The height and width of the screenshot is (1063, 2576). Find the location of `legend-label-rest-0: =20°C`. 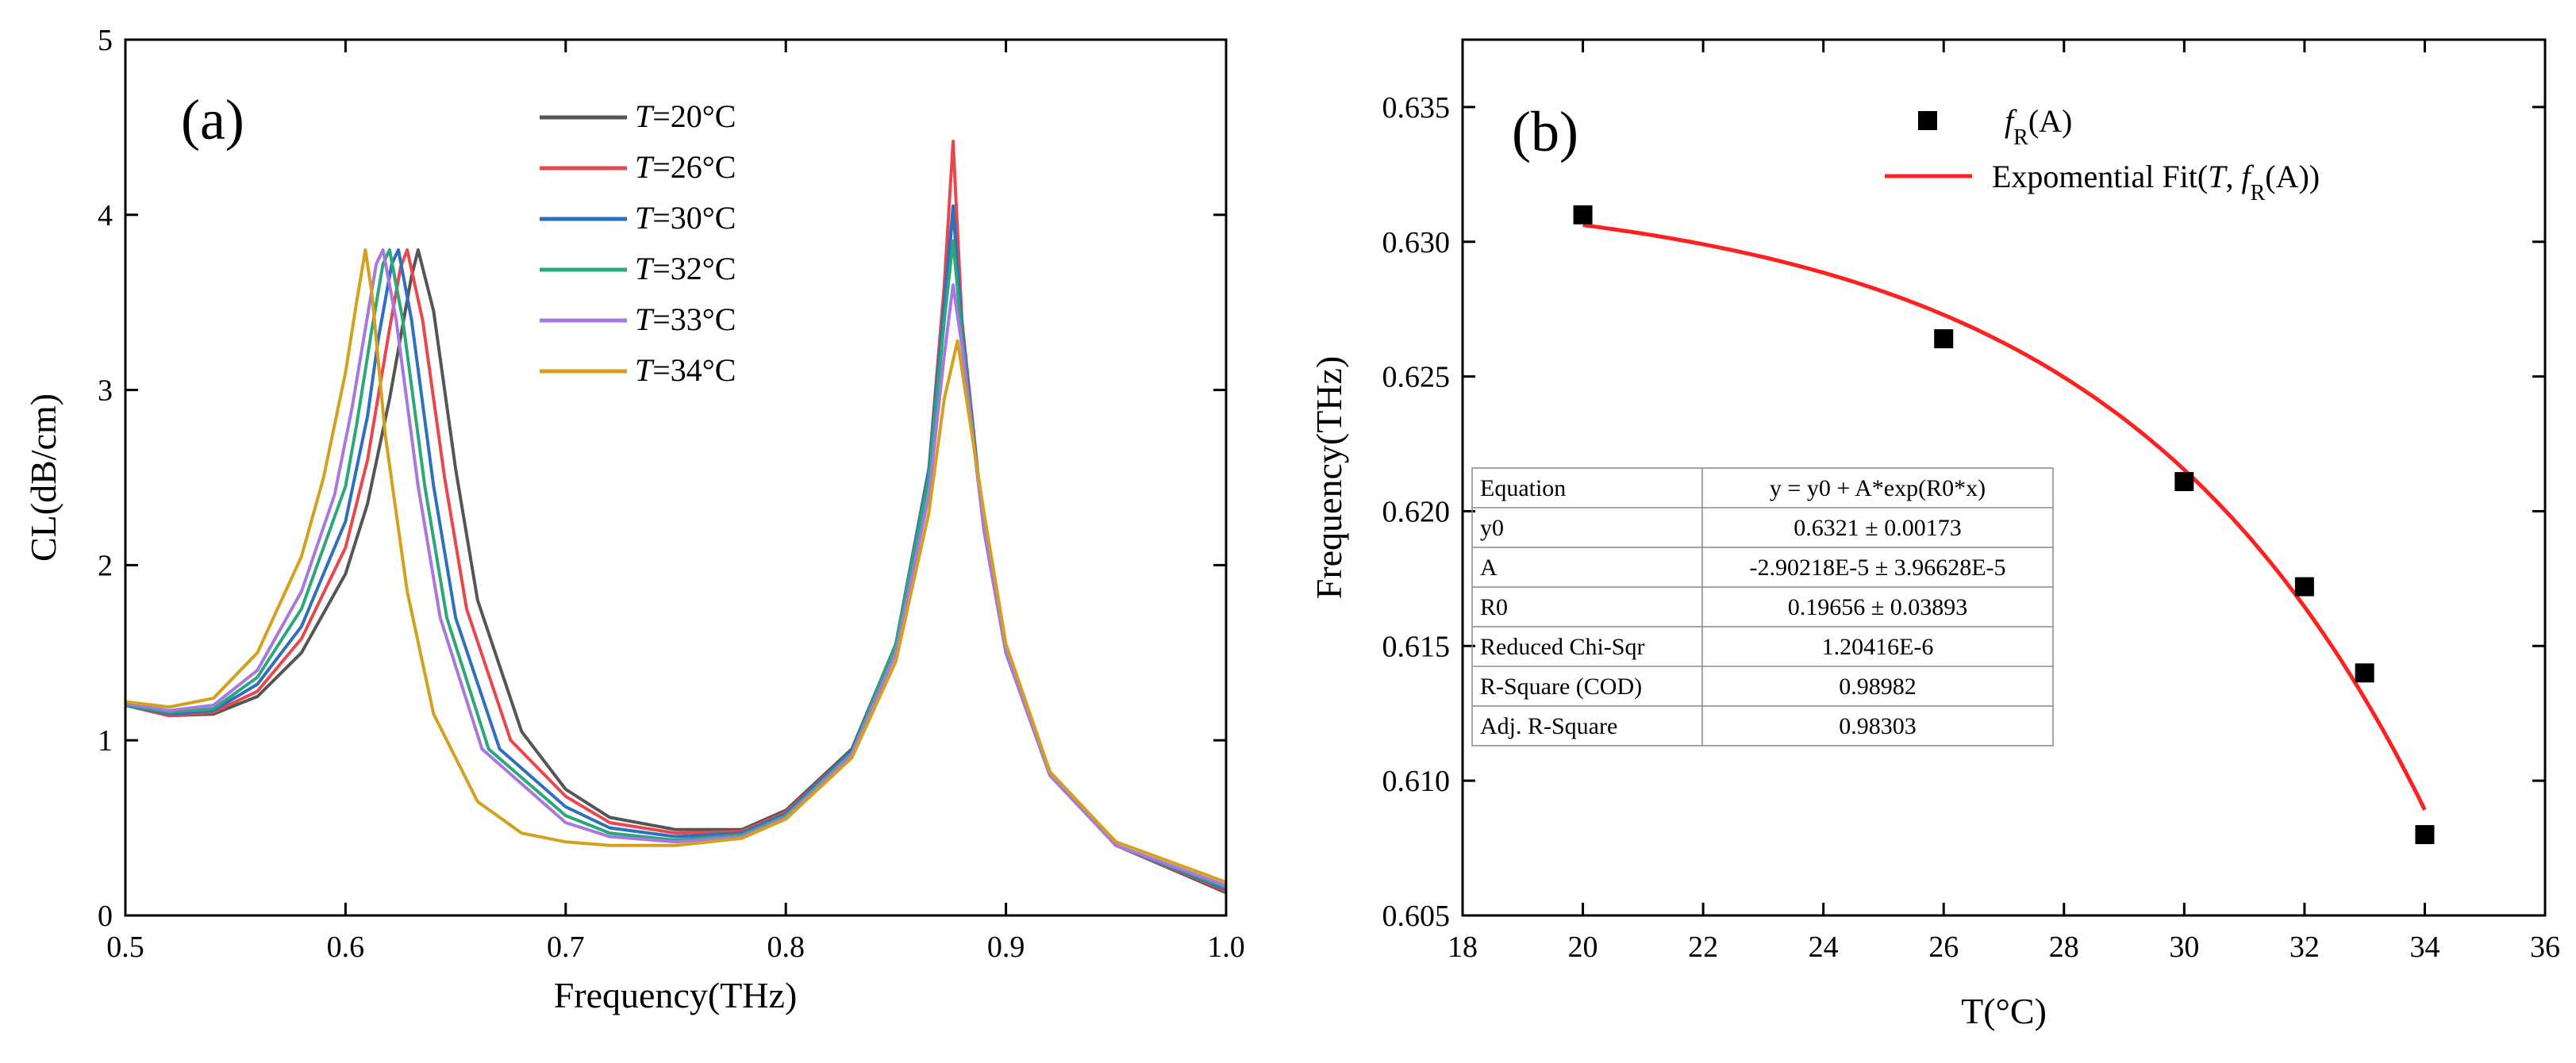

legend-label-rest-0: =20°C is located at coordinates (694, 116).